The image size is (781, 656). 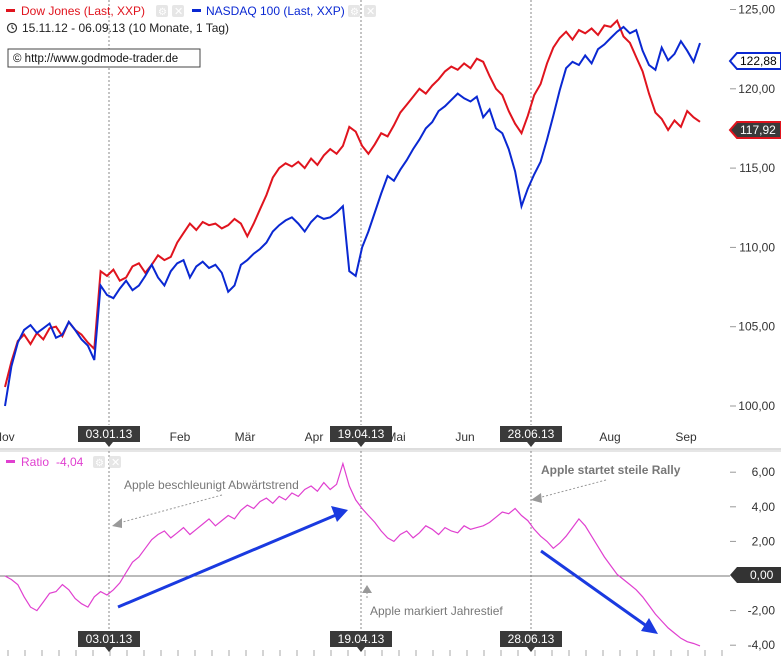 What do you see at coordinates (752, 558) in the screenshot?
I see `y-axis-ratio: -4,00 -2,00 2,00 4,00 6,00` at bounding box center [752, 558].